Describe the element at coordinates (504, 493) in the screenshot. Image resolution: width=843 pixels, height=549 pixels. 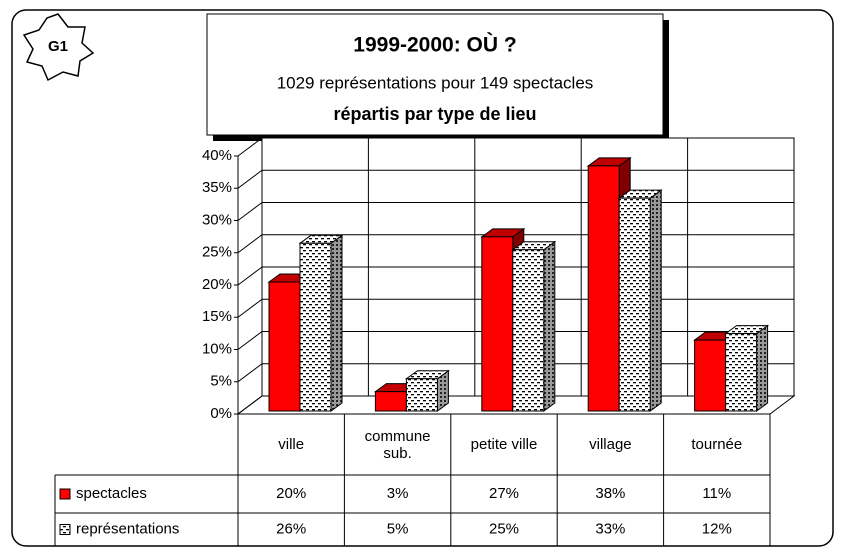
I see `value-label: 27%` at that location.